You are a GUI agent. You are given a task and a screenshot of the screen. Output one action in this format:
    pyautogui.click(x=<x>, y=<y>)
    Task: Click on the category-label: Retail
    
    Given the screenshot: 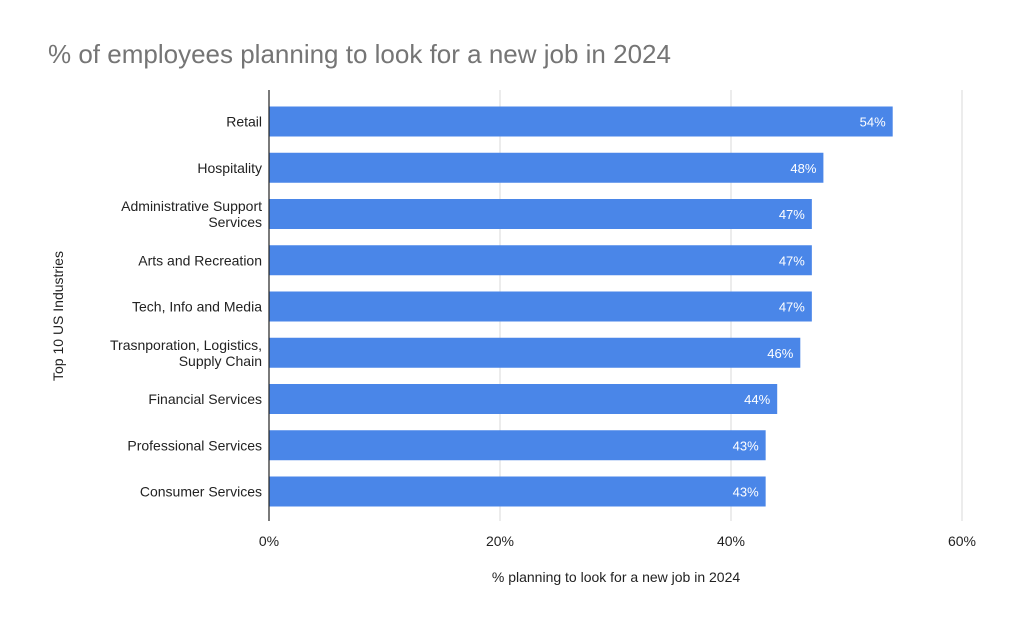 What is the action you would take?
    pyautogui.click(x=244, y=122)
    